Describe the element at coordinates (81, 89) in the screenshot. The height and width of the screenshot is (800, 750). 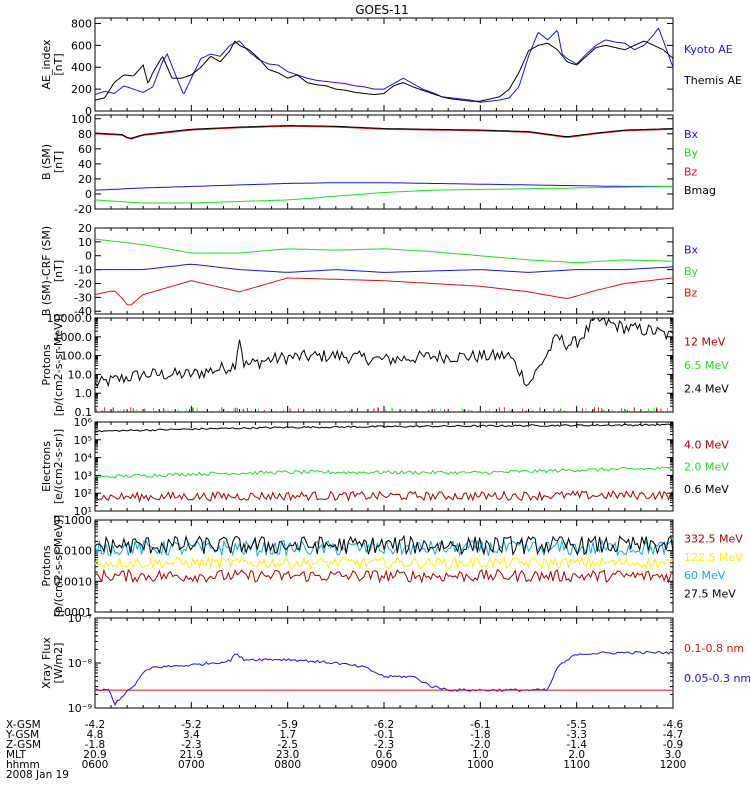
I see `y-tick-label: 200` at that location.